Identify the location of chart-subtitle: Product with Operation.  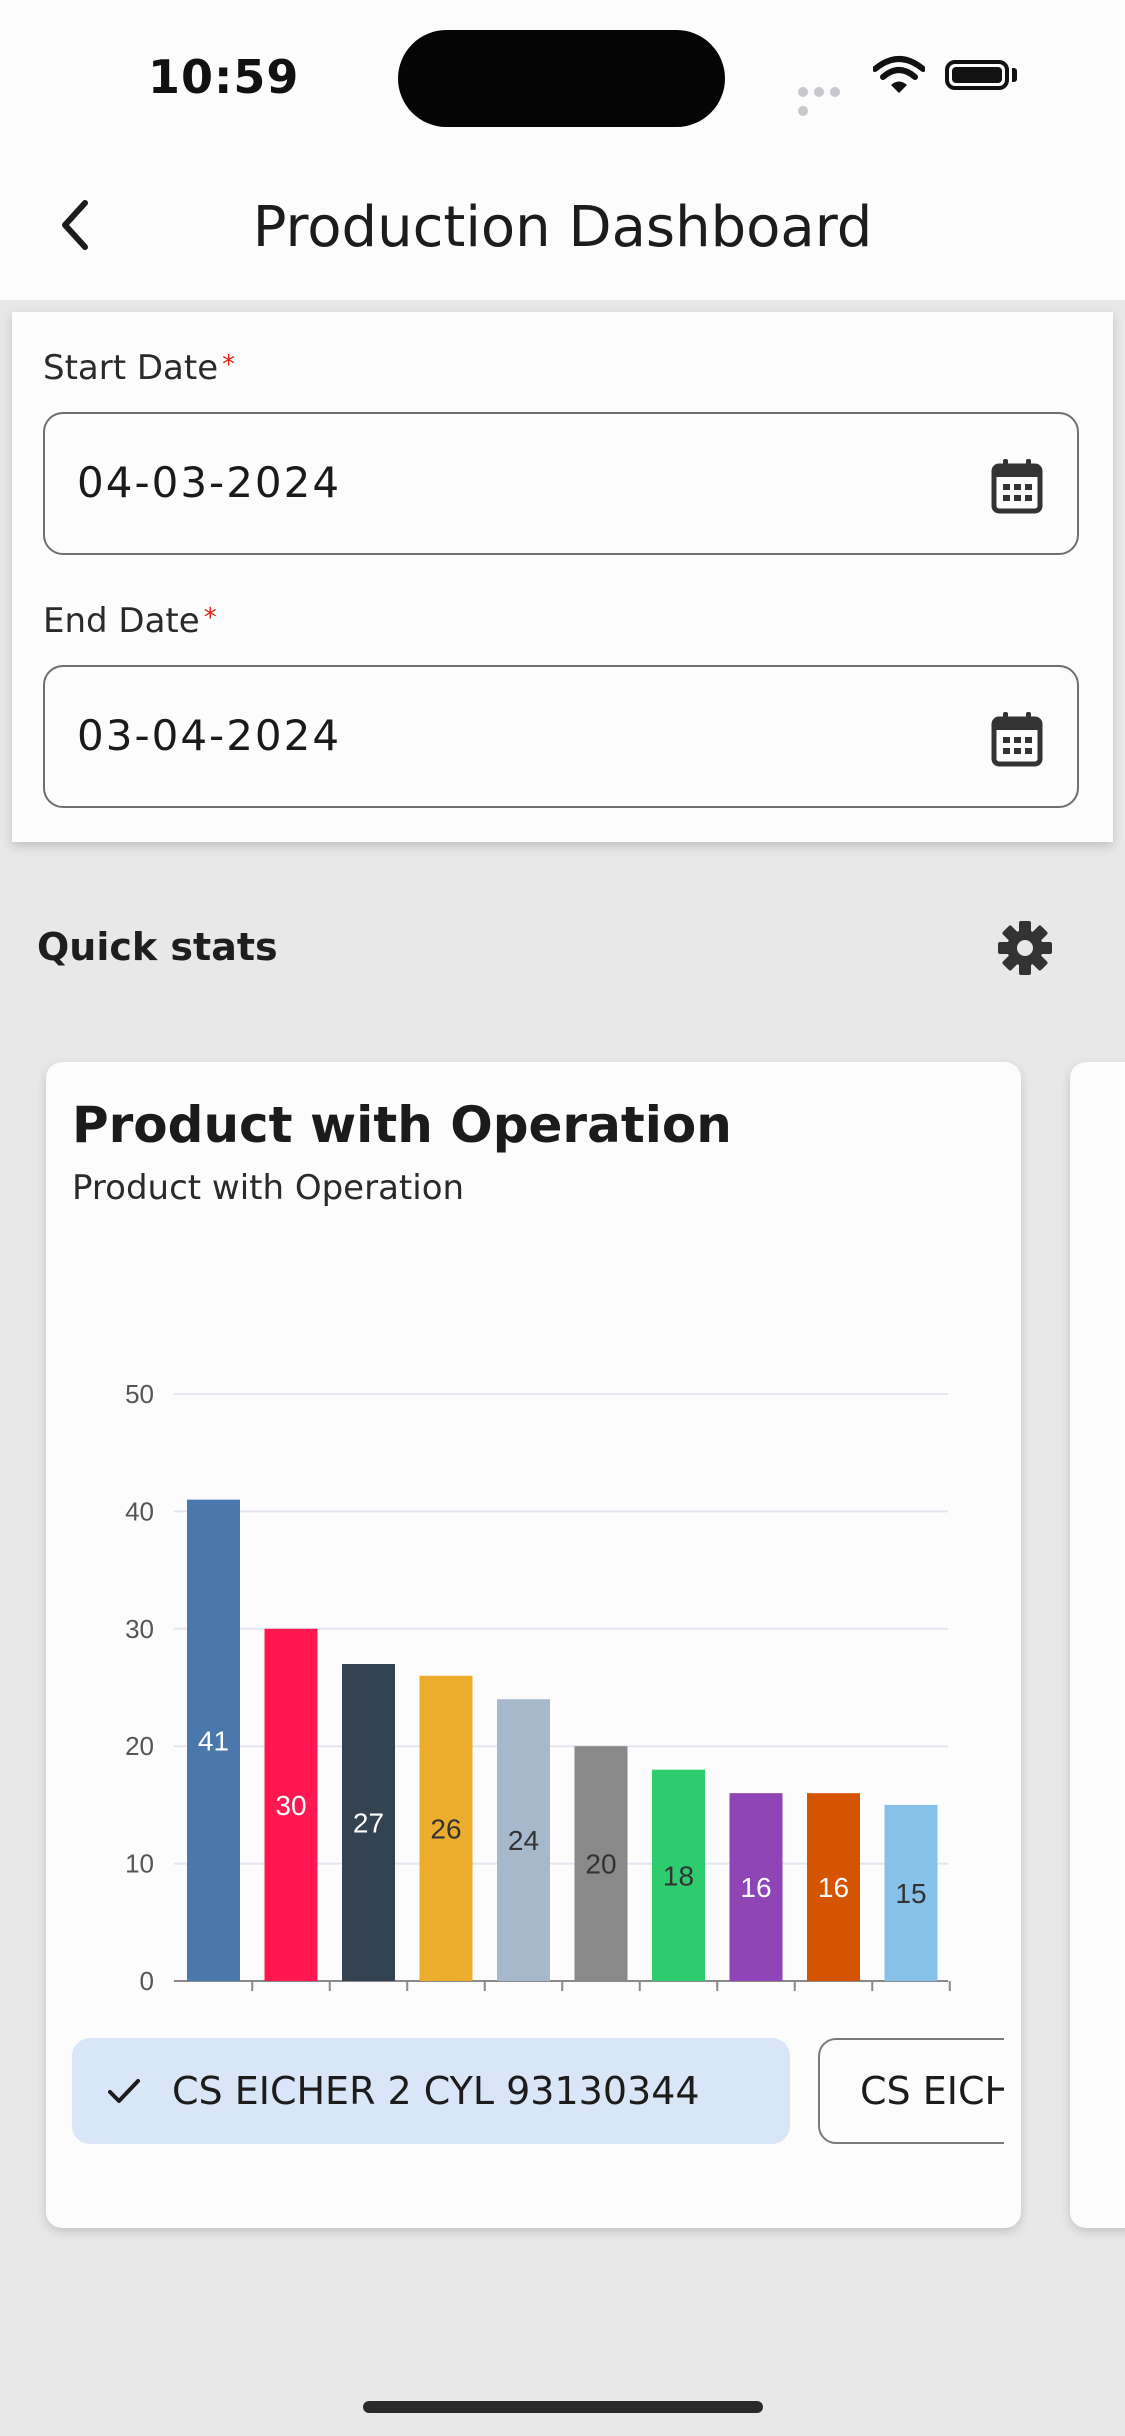
(268, 1188).